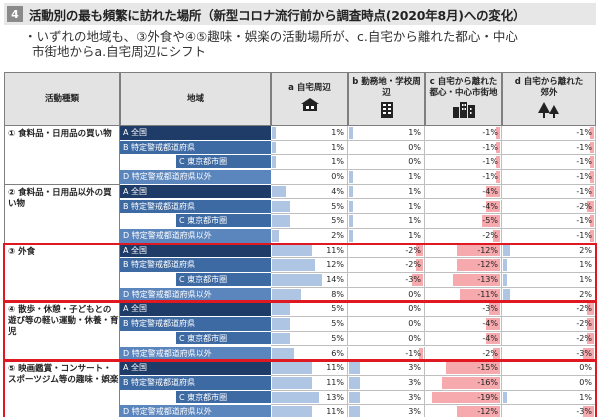 This screenshot has height=417, width=600. I want to click on value-cell: -19%, so click(463, 398).